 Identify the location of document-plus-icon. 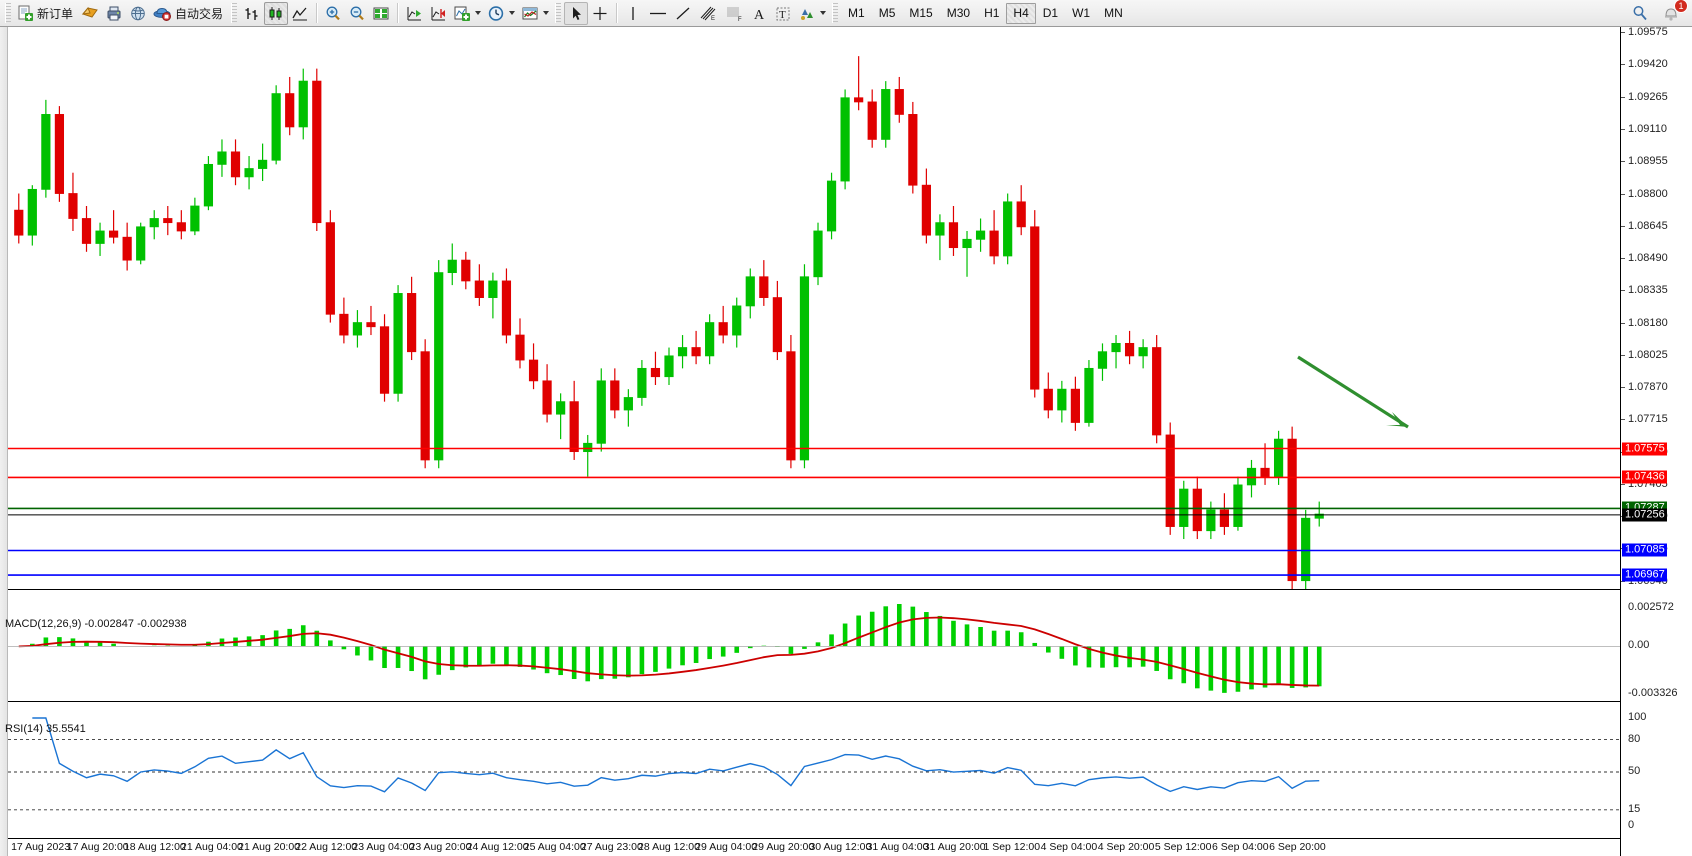
(25, 13).